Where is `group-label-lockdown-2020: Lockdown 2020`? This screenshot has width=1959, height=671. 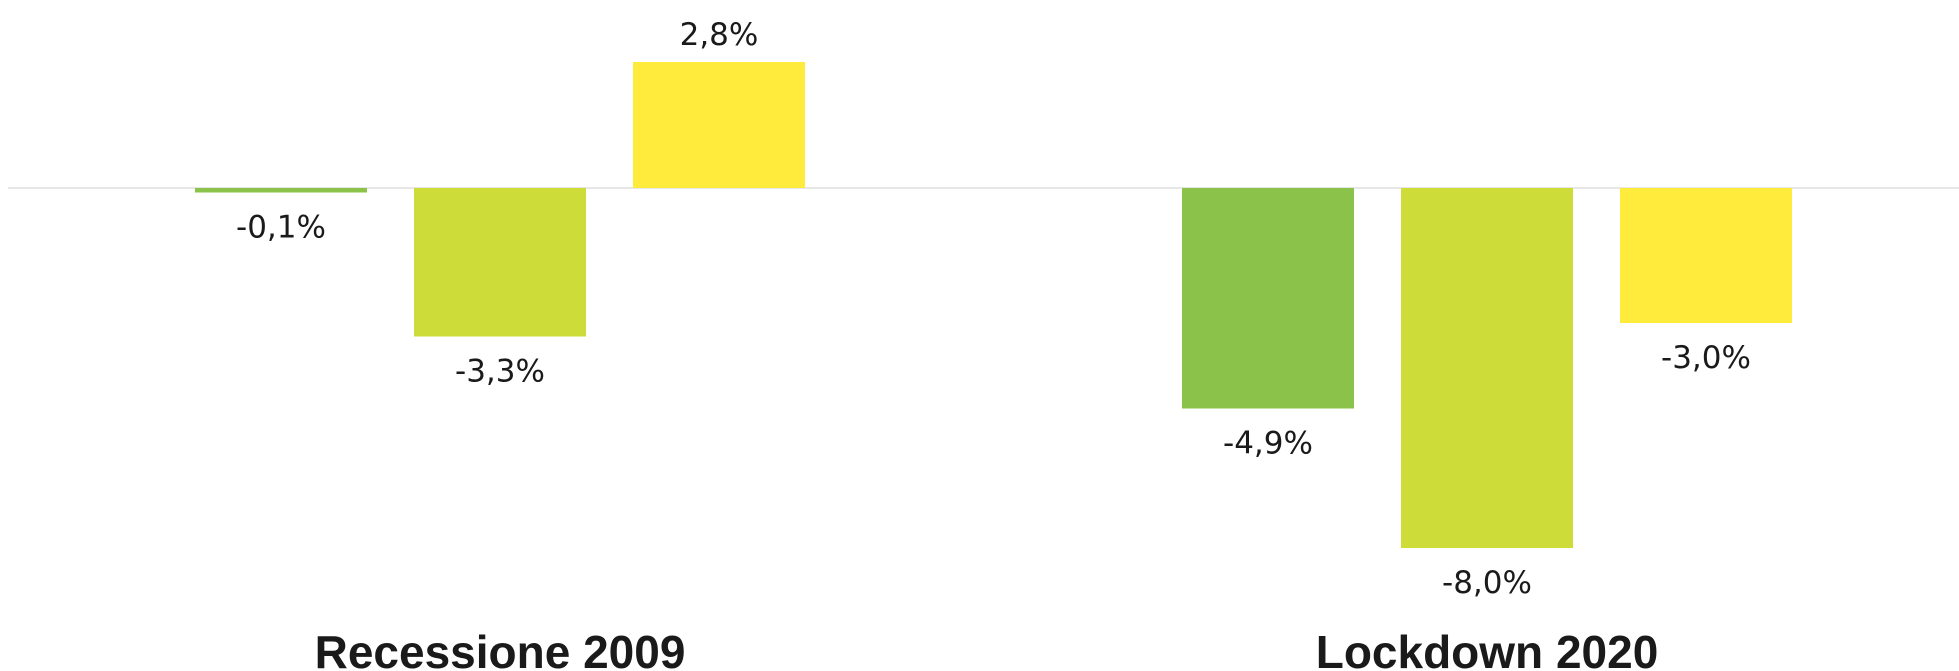 group-label-lockdown-2020: Lockdown 2020 is located at coordinates (1487, 648).